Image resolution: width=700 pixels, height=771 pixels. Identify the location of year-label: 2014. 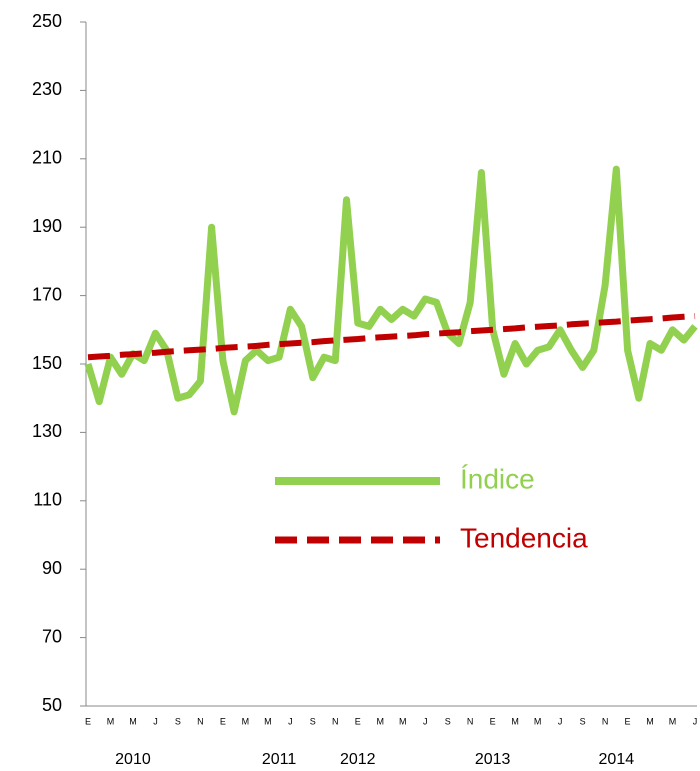
(617, 759).